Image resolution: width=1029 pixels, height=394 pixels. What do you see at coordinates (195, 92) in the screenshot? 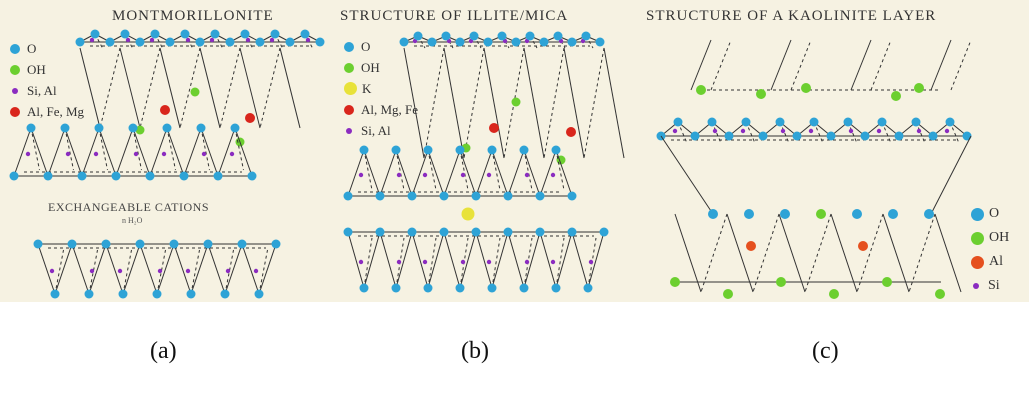
I see `hydroxyl-atom` at bounding box center [195, 92].